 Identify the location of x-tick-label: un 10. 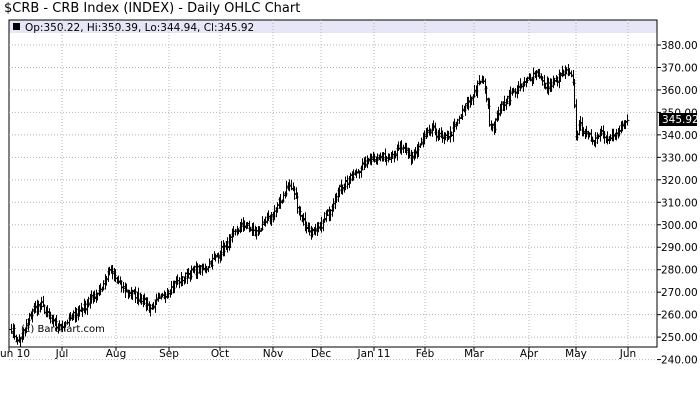
(15, 354).